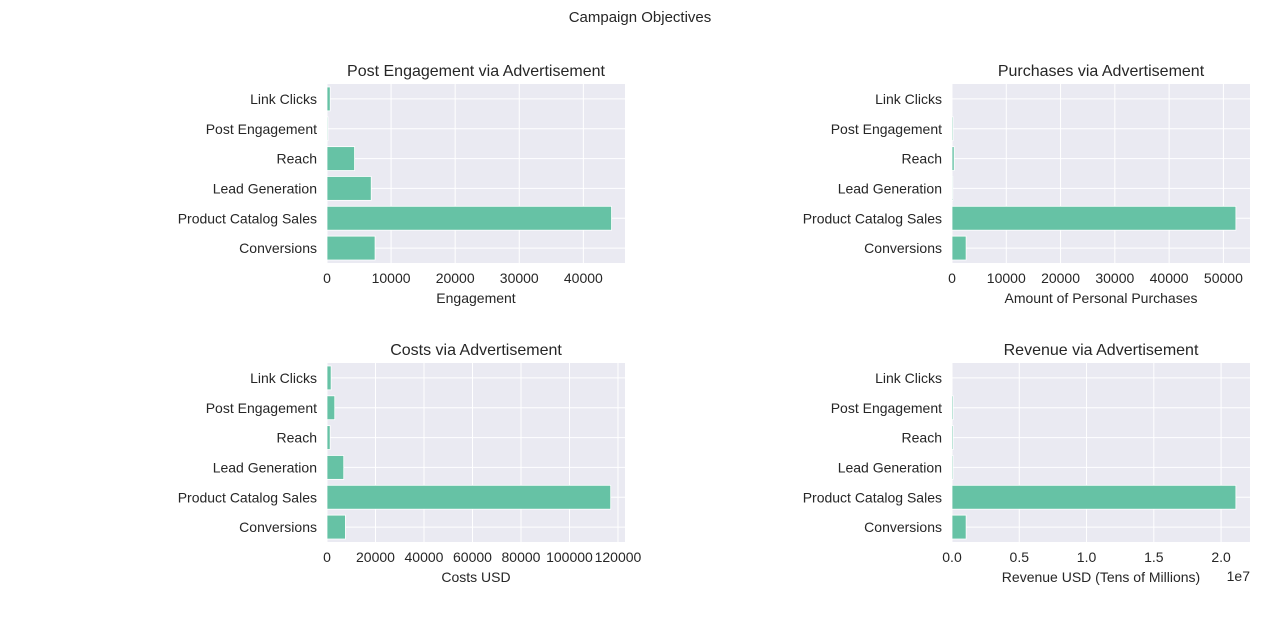  What do you see at coordinates (952, 557) in the screenshot?
I see `x-tick-label: 0.0` at bounding box center [952, 557].